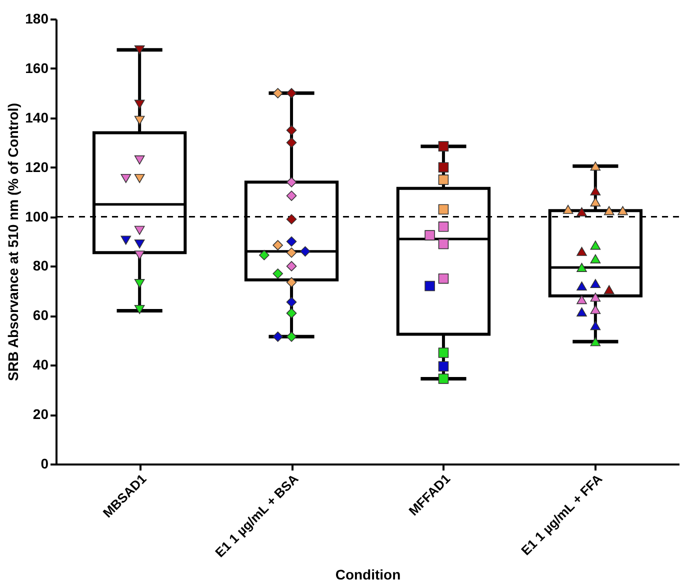 The width and height of the screenshot is (686, 588). What do you see at coordinates (37, 18) in the screenshot?
I see `y-tick-label: 180` at bounding box center [37, 18].